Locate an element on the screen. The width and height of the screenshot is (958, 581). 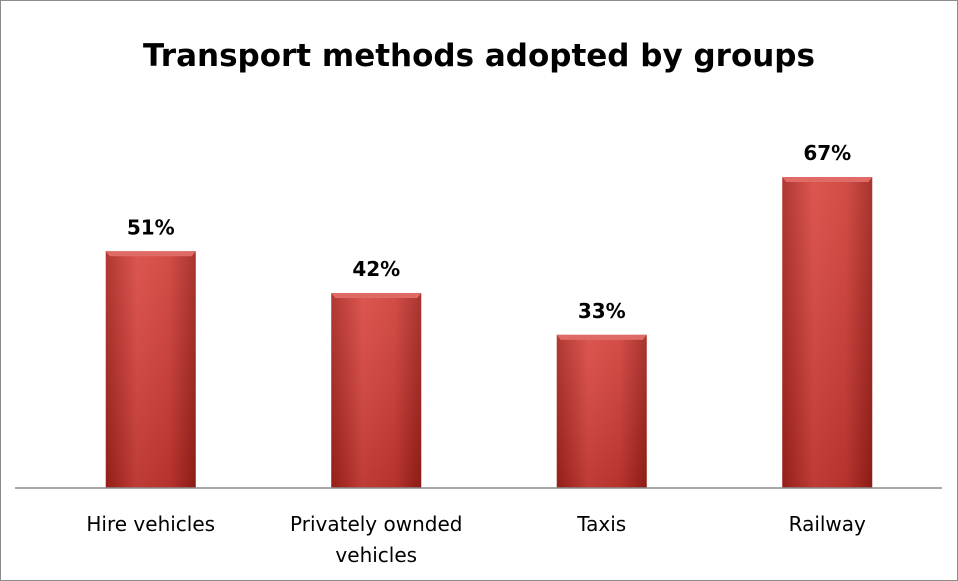
x-tick-label-0: Hire vehicles is located at coordinates (150, 524).